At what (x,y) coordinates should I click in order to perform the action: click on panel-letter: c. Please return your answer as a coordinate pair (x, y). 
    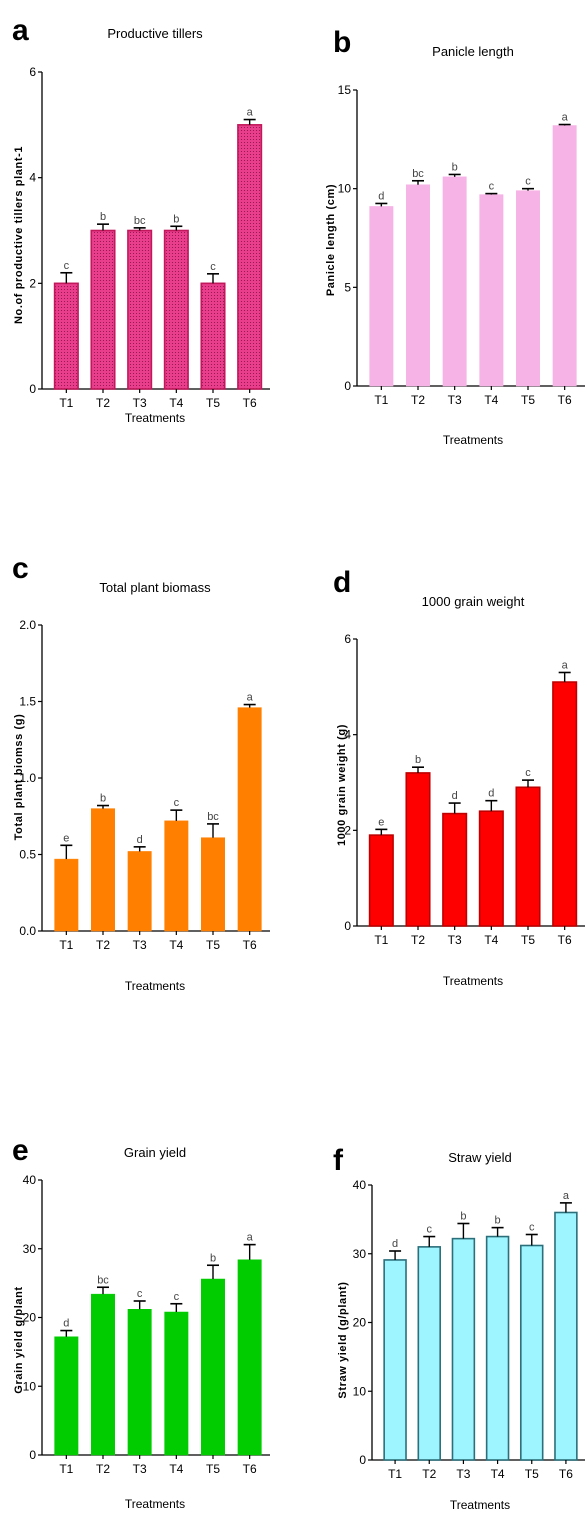
    Looking at the image, I should click on (20, 568).